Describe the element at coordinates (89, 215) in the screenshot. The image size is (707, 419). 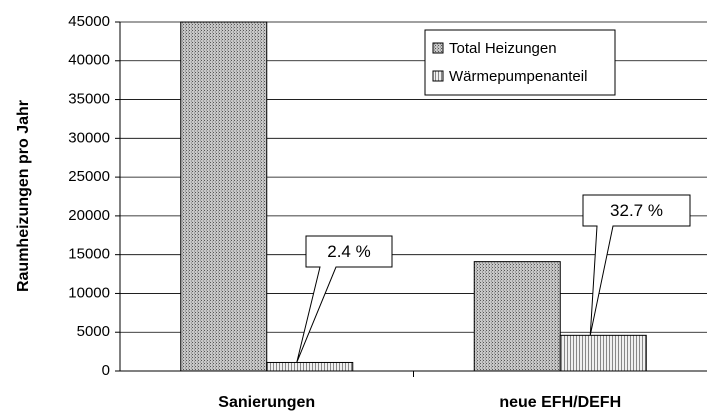
I see `y-tick-label: 20000` at that location.